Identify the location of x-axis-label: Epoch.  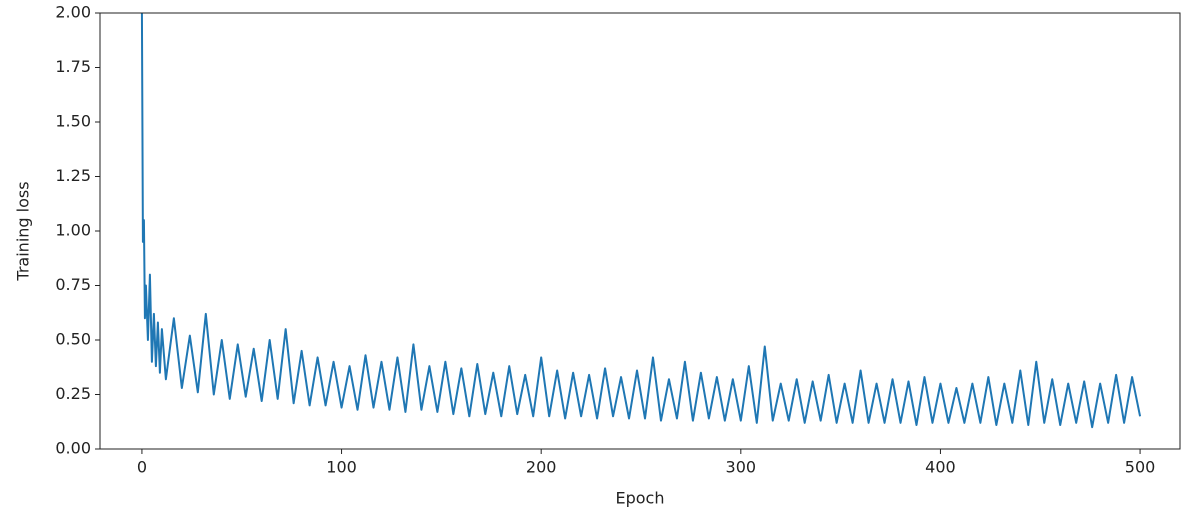
(640, 498).